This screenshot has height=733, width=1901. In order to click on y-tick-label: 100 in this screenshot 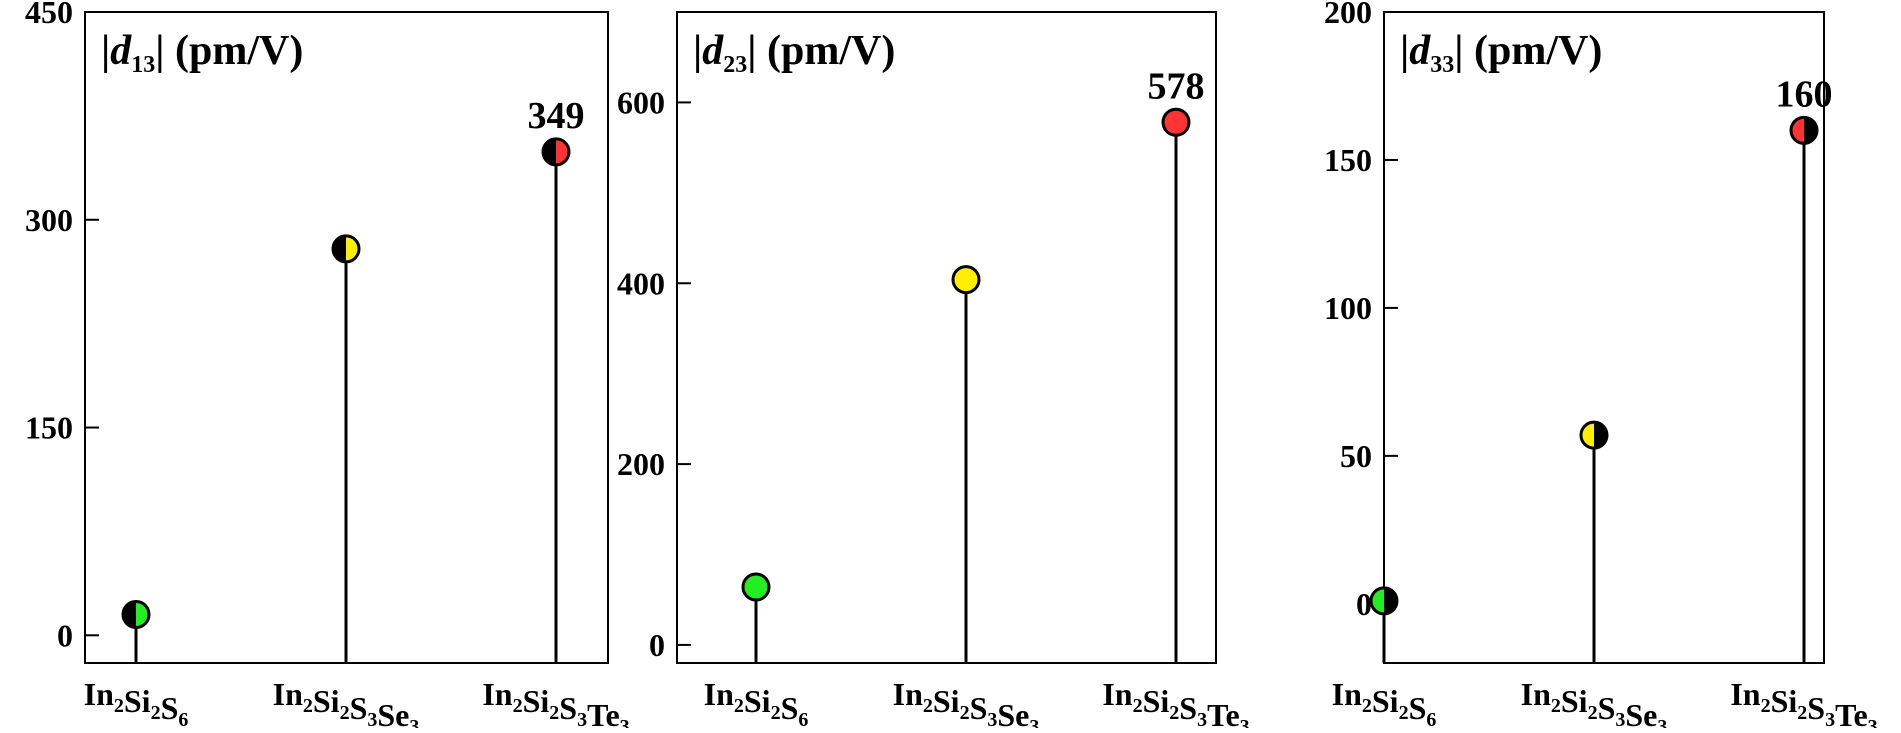, I will do `click(1348, 308)`.